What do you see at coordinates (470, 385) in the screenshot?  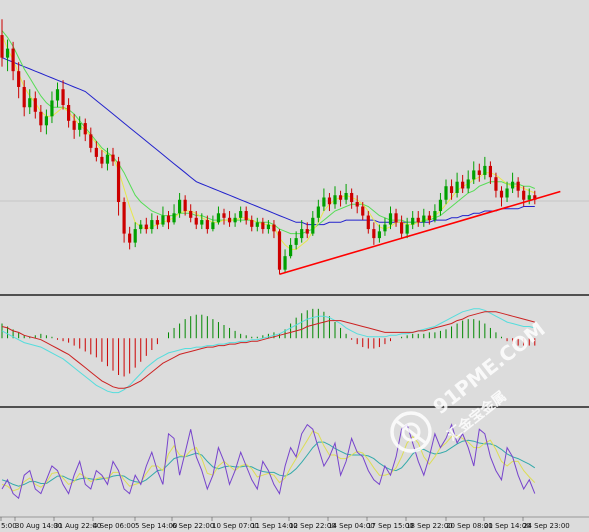 I see `watermark: 91PME.COM 汇金宝金属` at bounding box center [470, 385].